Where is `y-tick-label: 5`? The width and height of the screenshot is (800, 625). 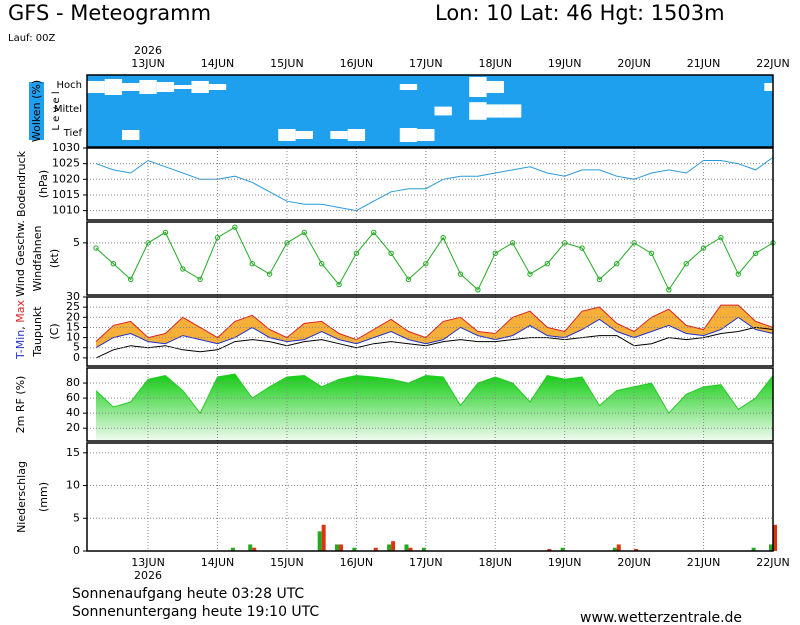
y-tick-label: 5 is located at coordinates (76, 347).